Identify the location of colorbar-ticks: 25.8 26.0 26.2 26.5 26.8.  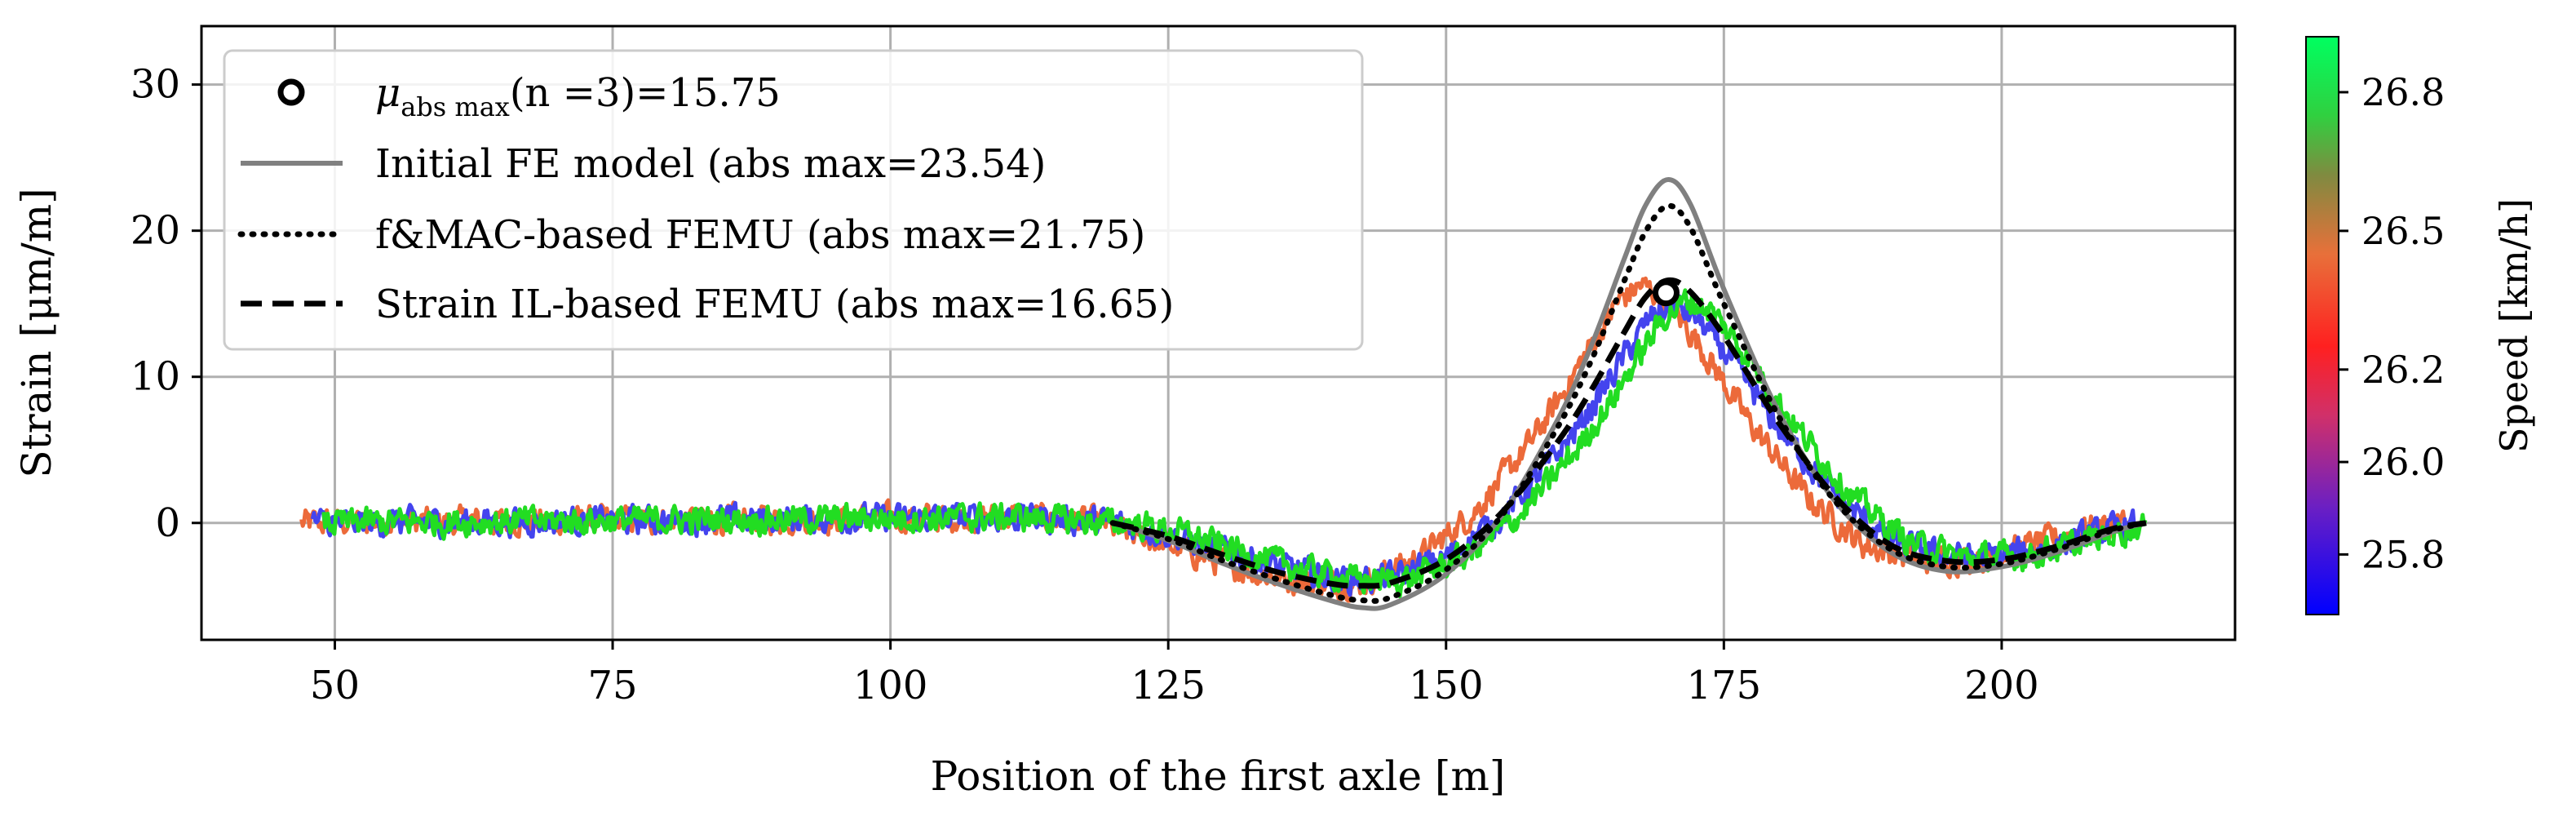
(2392, 323).